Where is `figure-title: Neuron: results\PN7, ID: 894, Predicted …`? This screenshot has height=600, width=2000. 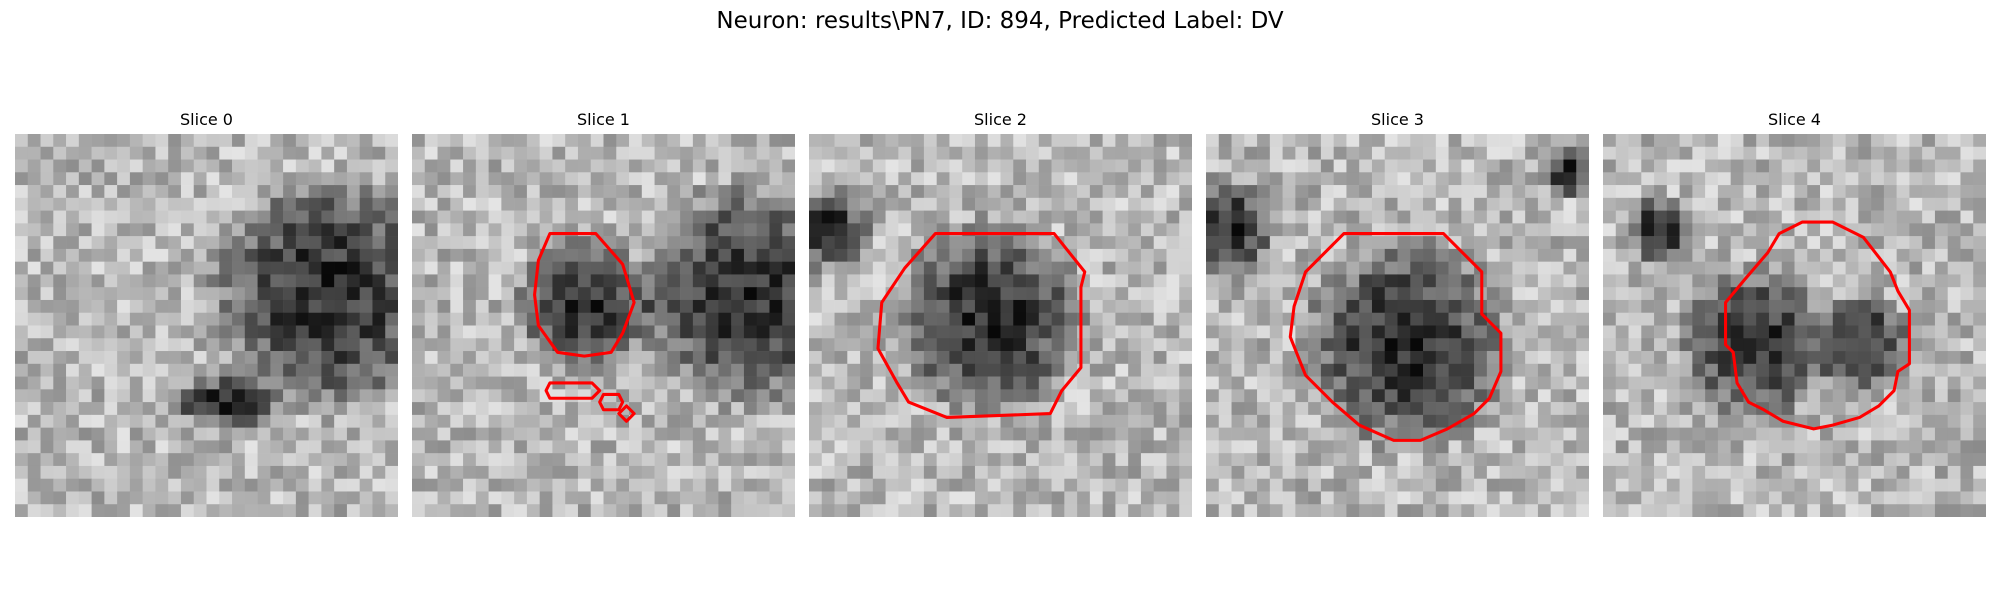 figure-title: Neuron: results\PN7, ID: 894, Predicted … is located at coordinates (1000, 21).